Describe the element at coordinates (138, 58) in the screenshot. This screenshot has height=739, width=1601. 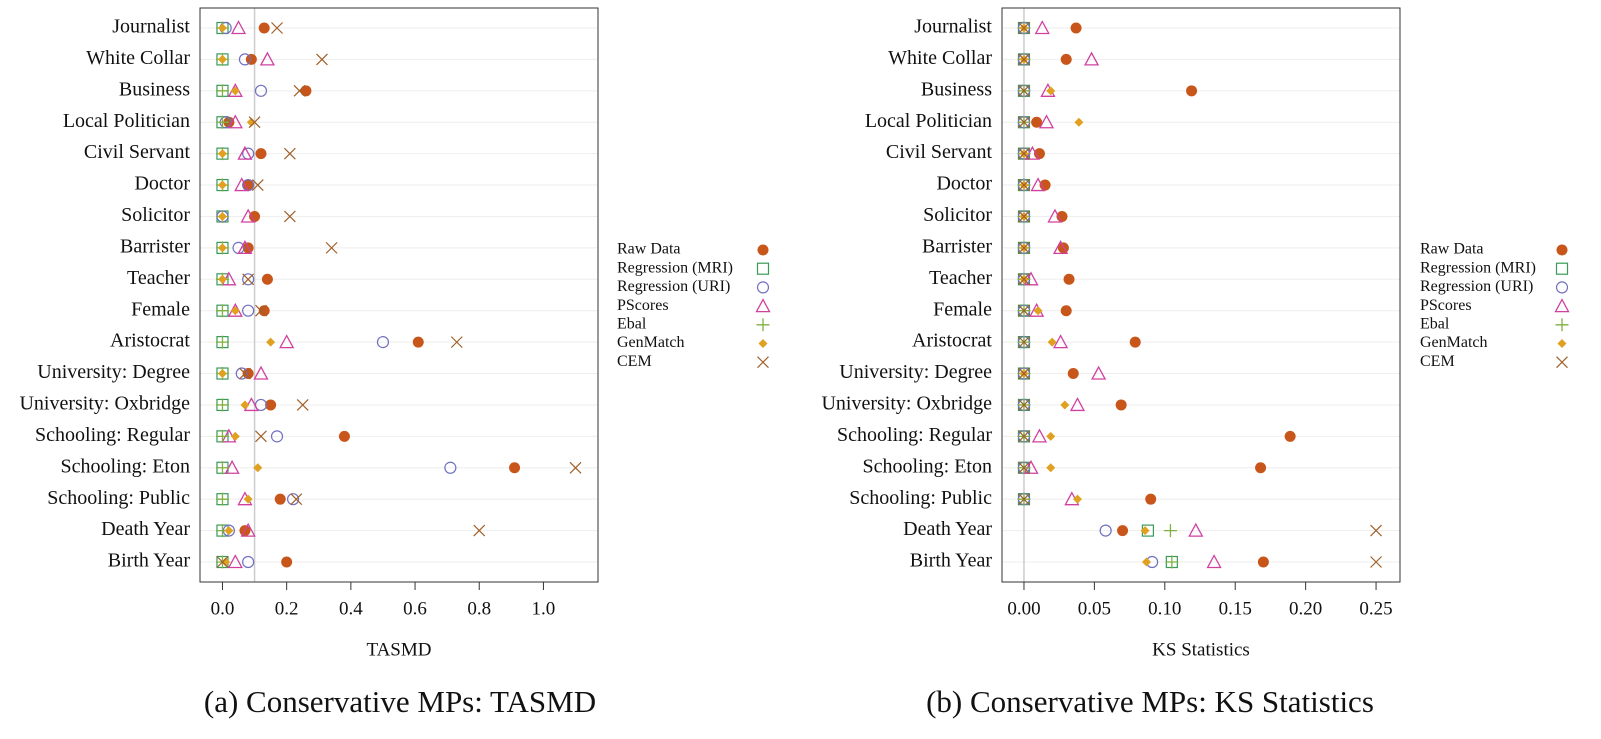
I see `category-label: White Collar` at that location.